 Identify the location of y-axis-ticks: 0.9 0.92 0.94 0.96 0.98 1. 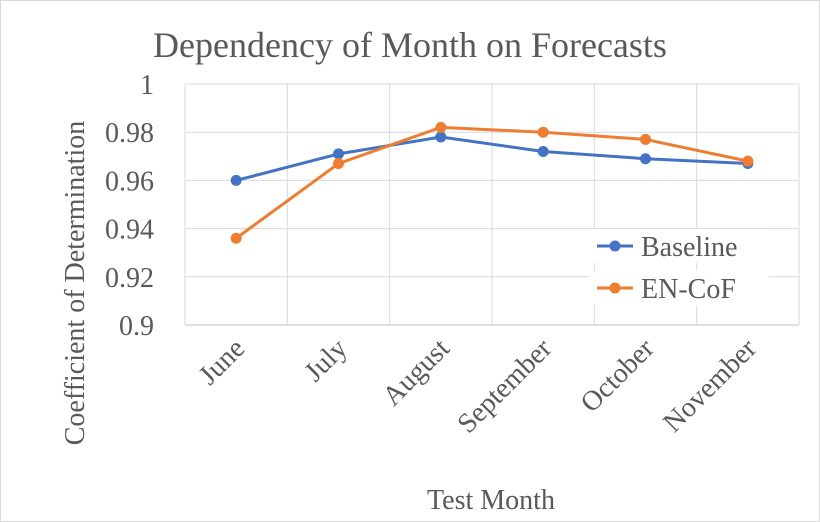
(129, 206).